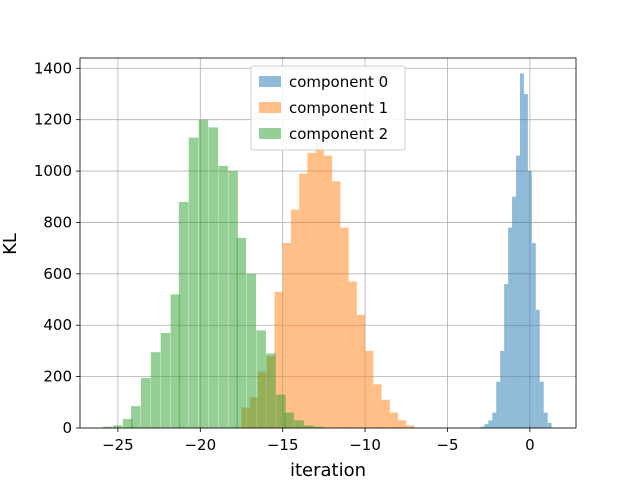  What do you see at coordinates (365, 445) in the screenshot?
I see `x-tick-label: −10` at bounding box center [365, 445].